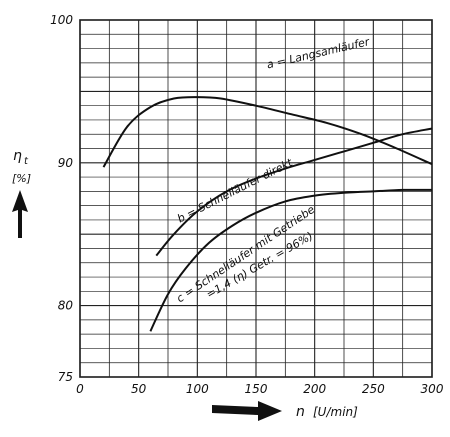 The image size is (450, 437). What do you see at coordinates (66, 163) in the screenshot?
I see `y-tick-label: 90` at bounding box center [66, 163].